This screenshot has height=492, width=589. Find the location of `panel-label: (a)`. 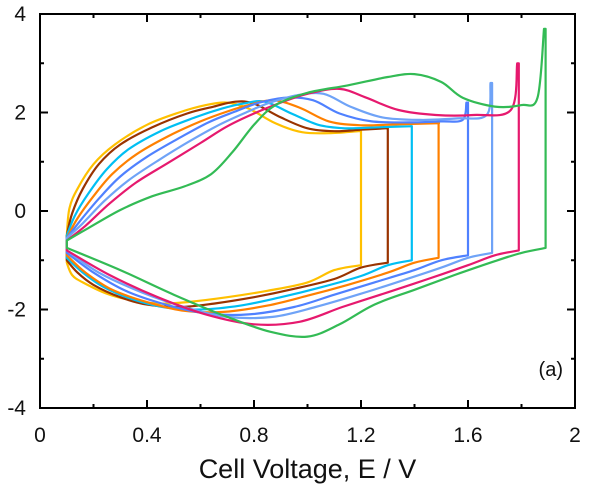

panel-label: (a) is located at coordinates (551, 370).